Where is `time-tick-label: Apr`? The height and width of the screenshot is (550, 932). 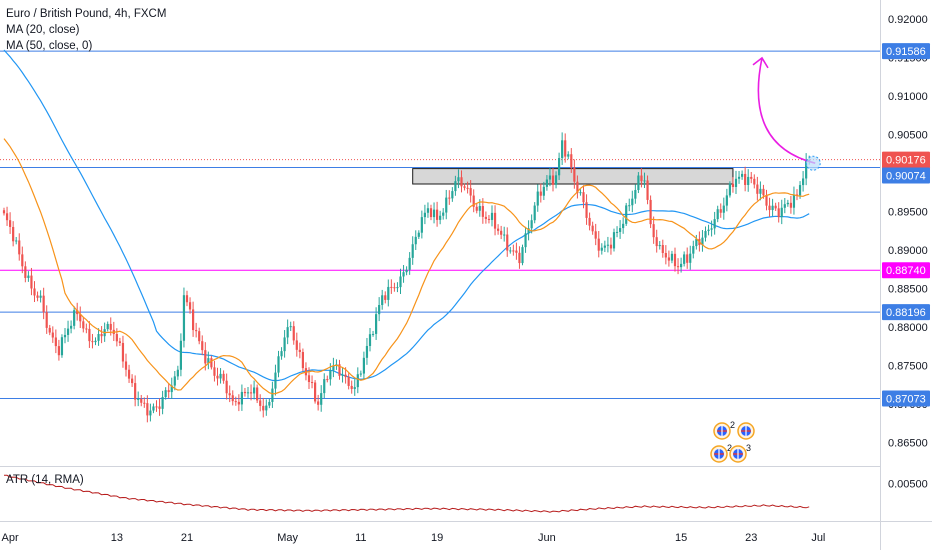 time-tick-label: Apr is located at coordinates (10, 538).